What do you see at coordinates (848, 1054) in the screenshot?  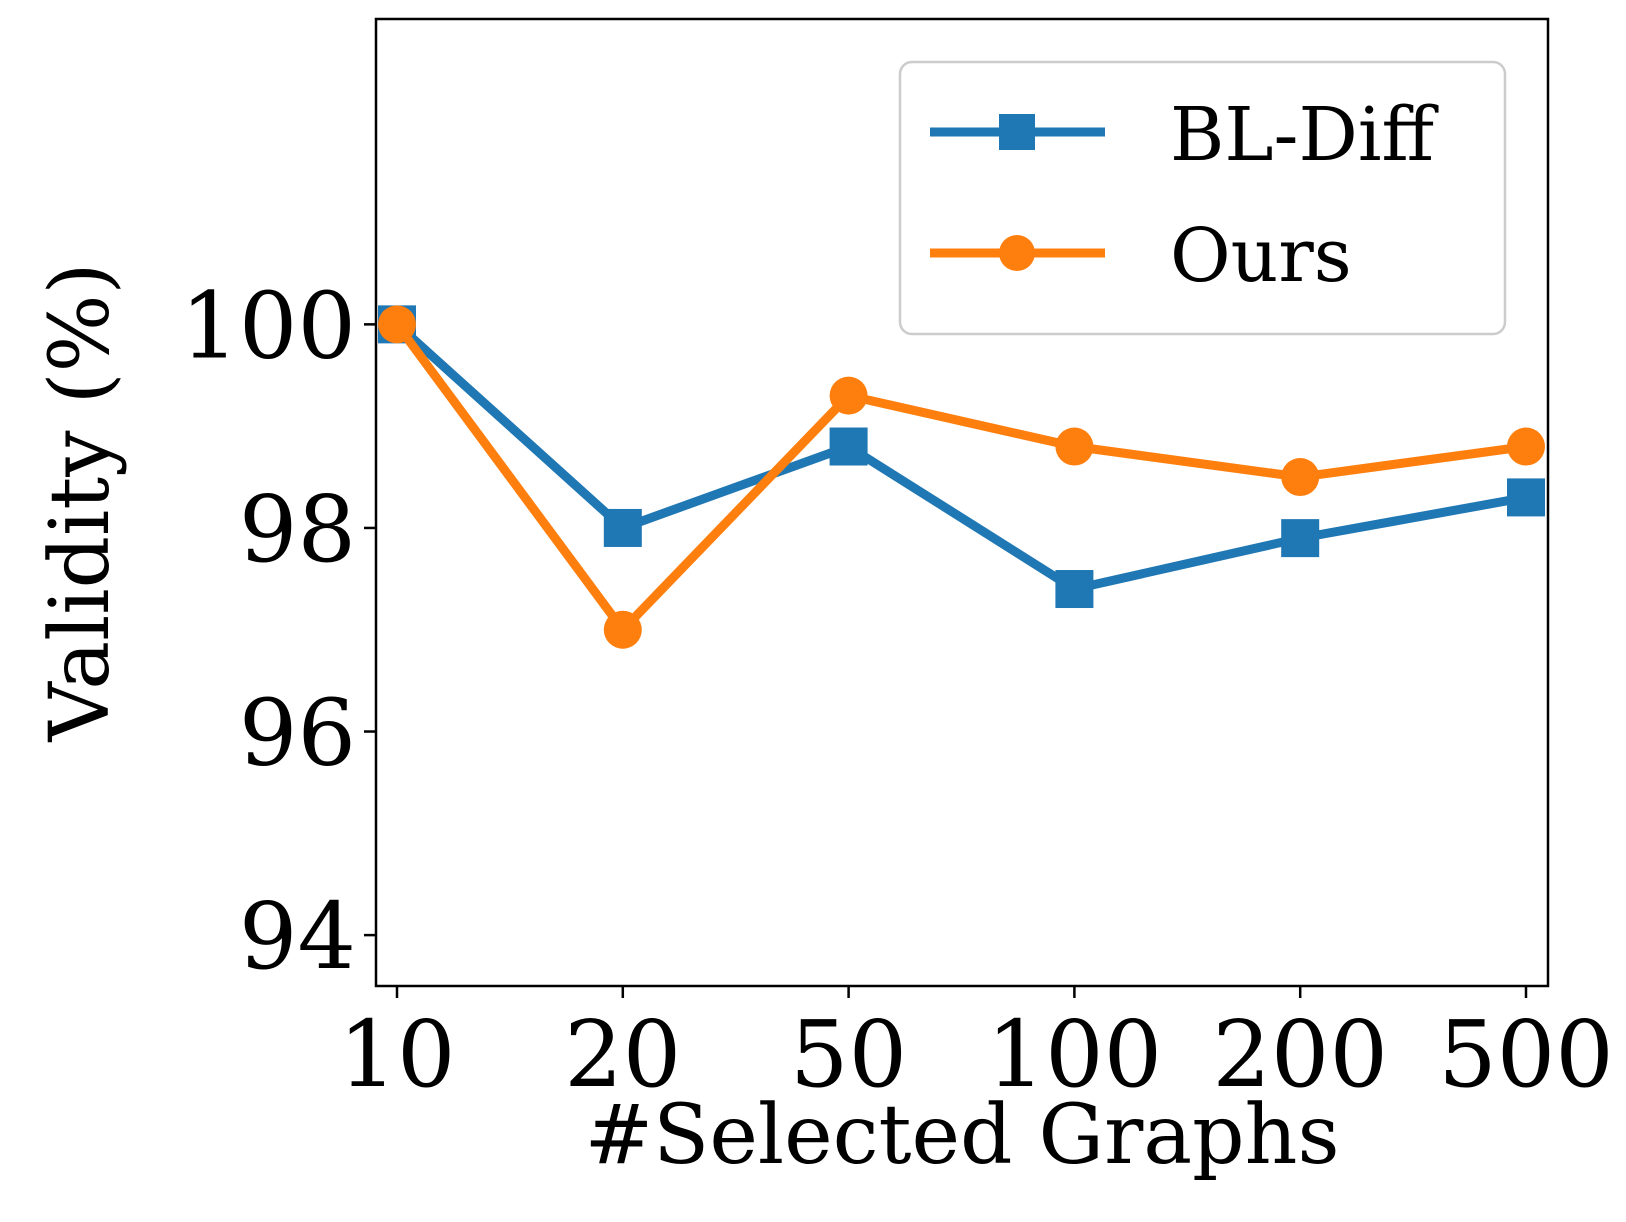 I see `x-tick-label: 50` at bounding box center [848, 1054].